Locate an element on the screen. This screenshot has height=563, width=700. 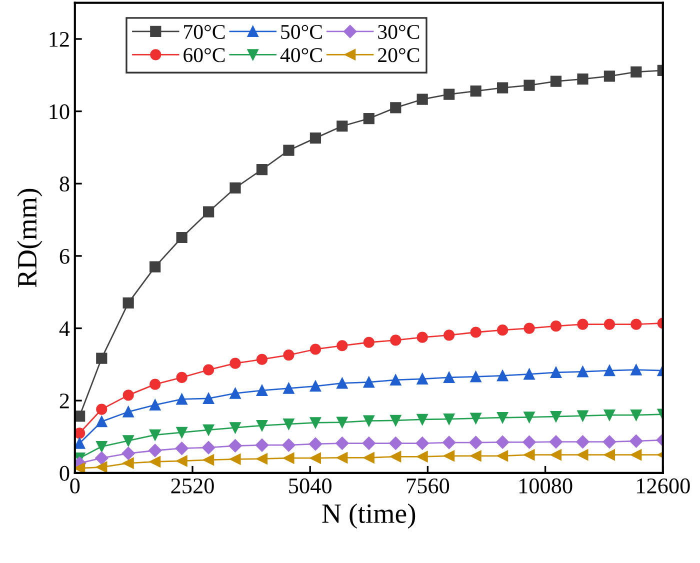
y-tick-label: 6 is located at coordinates (65, 256).